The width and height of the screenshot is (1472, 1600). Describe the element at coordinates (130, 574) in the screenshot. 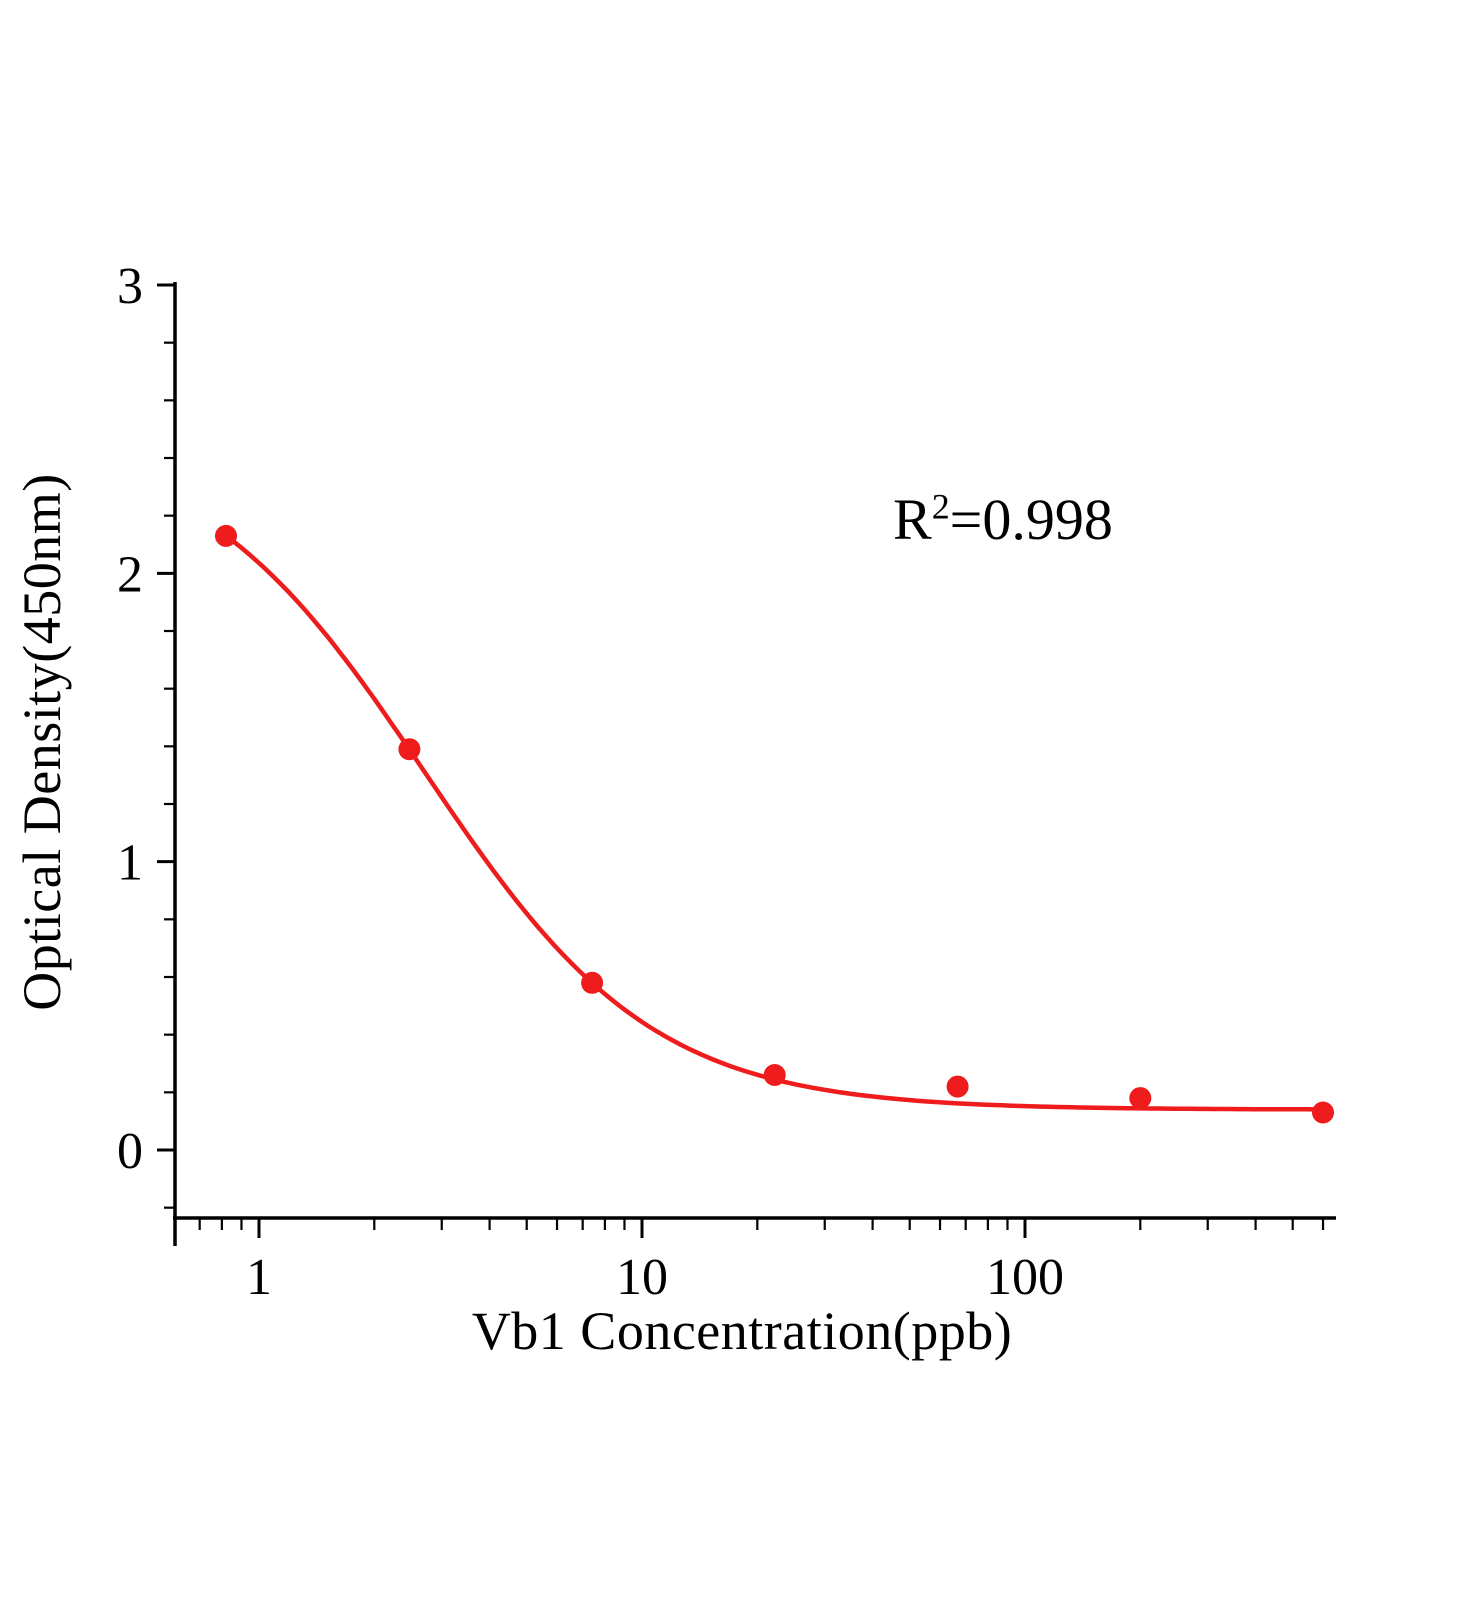

I see `y-tick-label: 2` at that location.